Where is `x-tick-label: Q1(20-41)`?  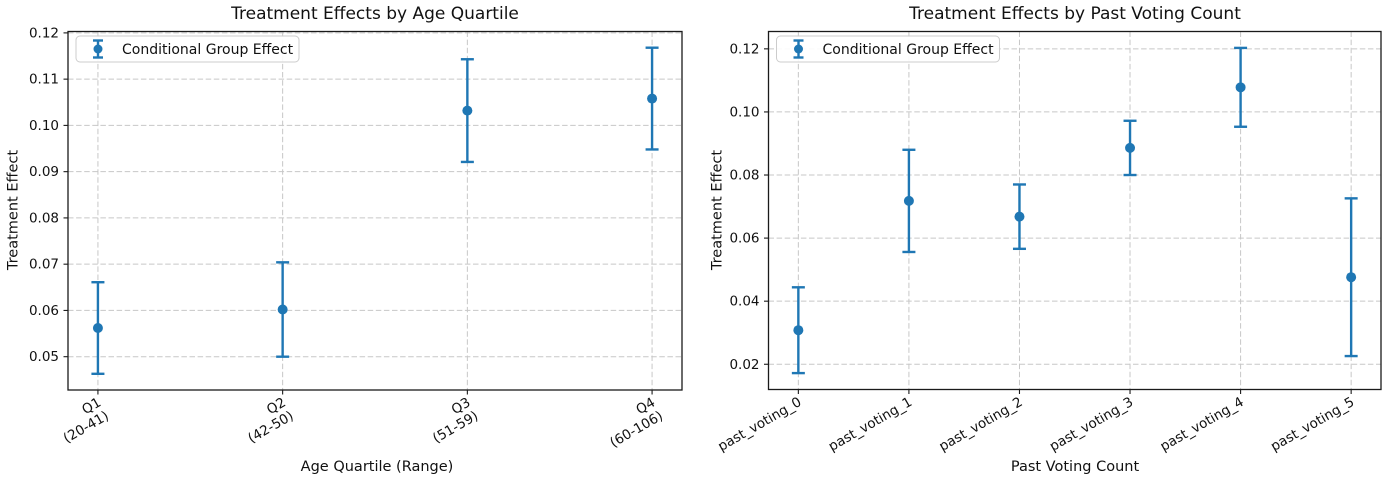
x-tick-label: Q1(20-41) is located at coordinates (82, 421).